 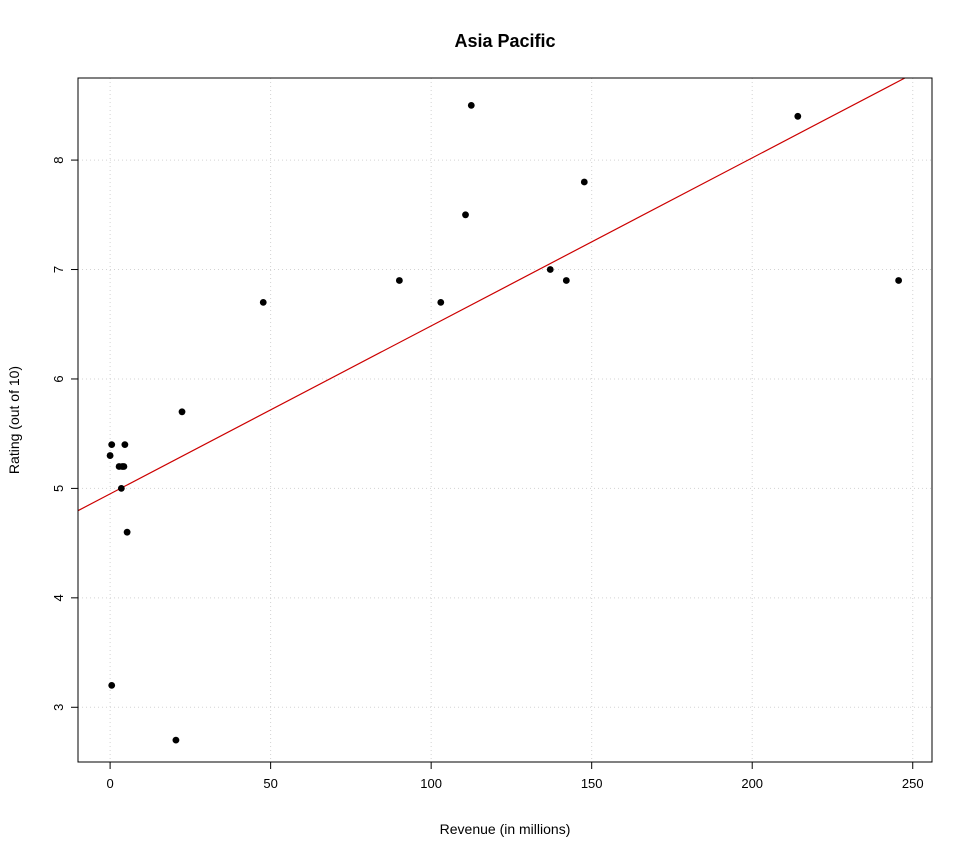 I want to click on x-axis-label: Revenue (in millions), so click(x=505, y=829).